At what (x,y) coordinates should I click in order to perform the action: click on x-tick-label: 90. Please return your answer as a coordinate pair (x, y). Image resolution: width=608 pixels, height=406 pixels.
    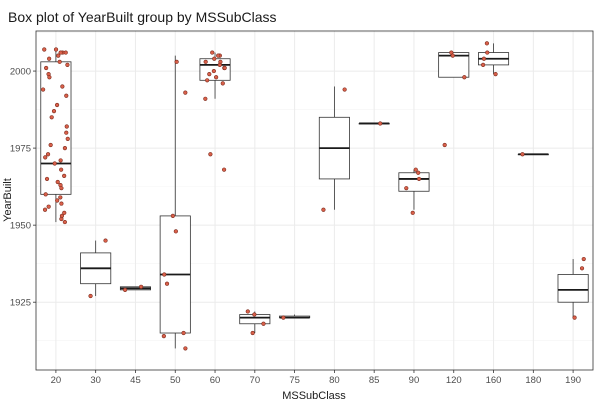
    Looking at the image, I should click on (414, 380).